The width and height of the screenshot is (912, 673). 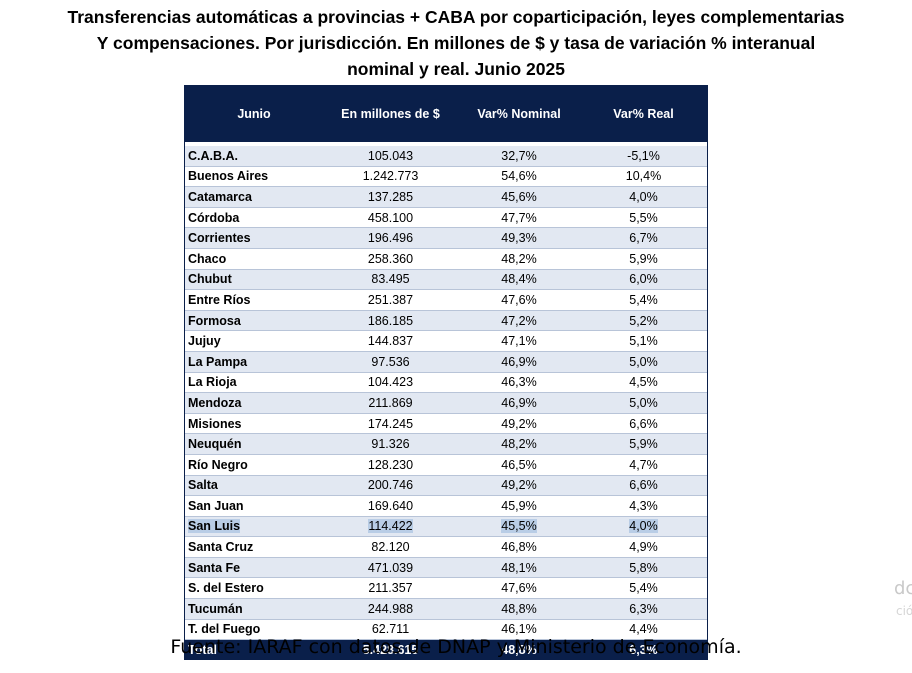 What do you see at coordinates (214, 320) in the screenshot?
I see `row-province: Formosa` at bounding box center [214, 320].